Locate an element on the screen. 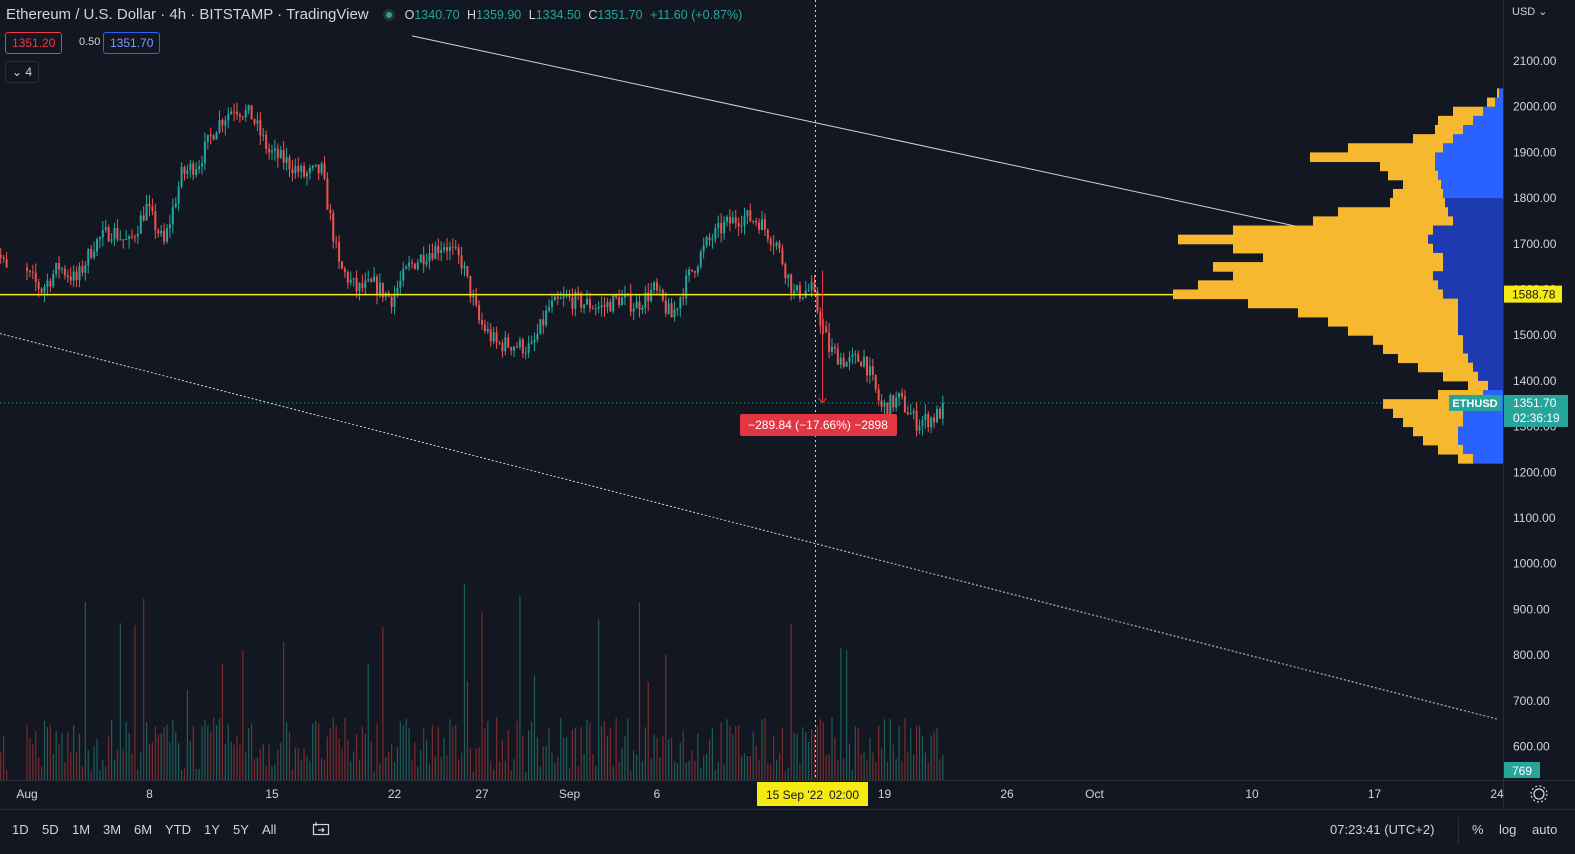 The height and width of the screenshot is (854, 1575). measure-label: −289.84 (−17.66%) −2898 is located at coordinates (818, 425).